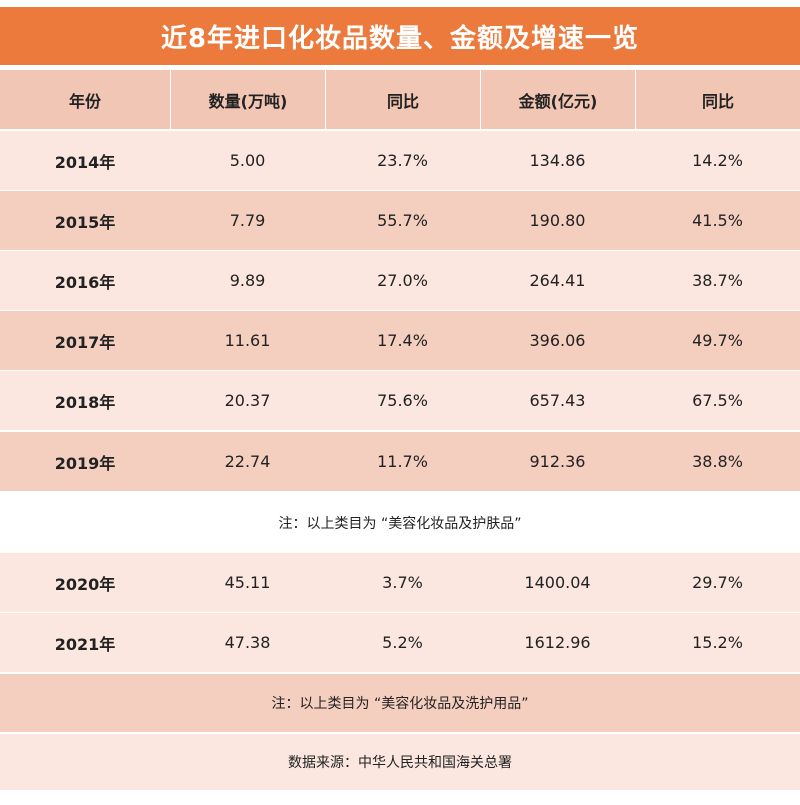 Image resolution: width=800 pixels, height=805 pixels. What do you see at coordinates (557, 99) in the screenshot?
I see `header-amount: 金额(亿元)` at bounding box center [557, 99].